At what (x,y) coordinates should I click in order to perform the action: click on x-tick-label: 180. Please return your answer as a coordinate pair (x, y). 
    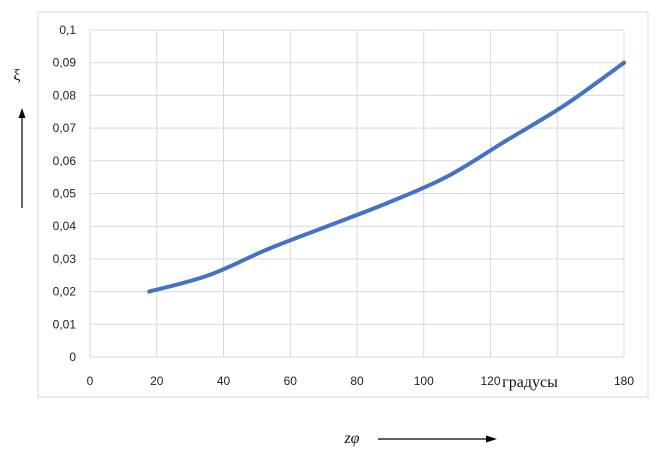
    Looking at the image, I should click on (624, 381).